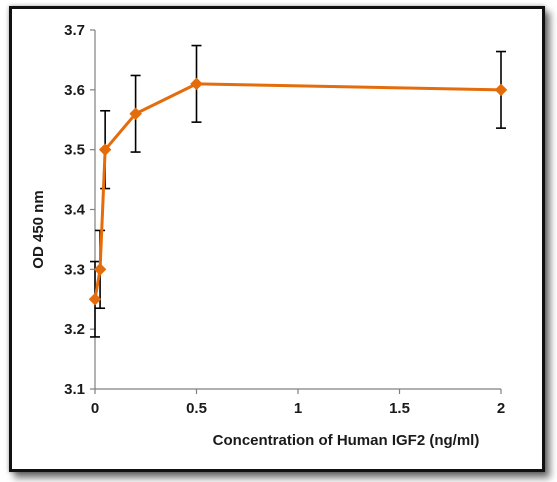 The height and width of the screenshot is (482, 557). What do you see at coordinates (75, 210) in the screenshot?
I see `y-tick-label: 3.4` at bounding box center [75, 210].